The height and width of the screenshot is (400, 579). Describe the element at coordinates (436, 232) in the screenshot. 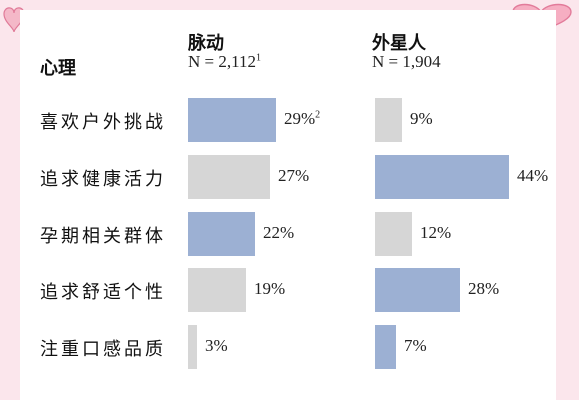

I see `data-label: 12%` at that location.